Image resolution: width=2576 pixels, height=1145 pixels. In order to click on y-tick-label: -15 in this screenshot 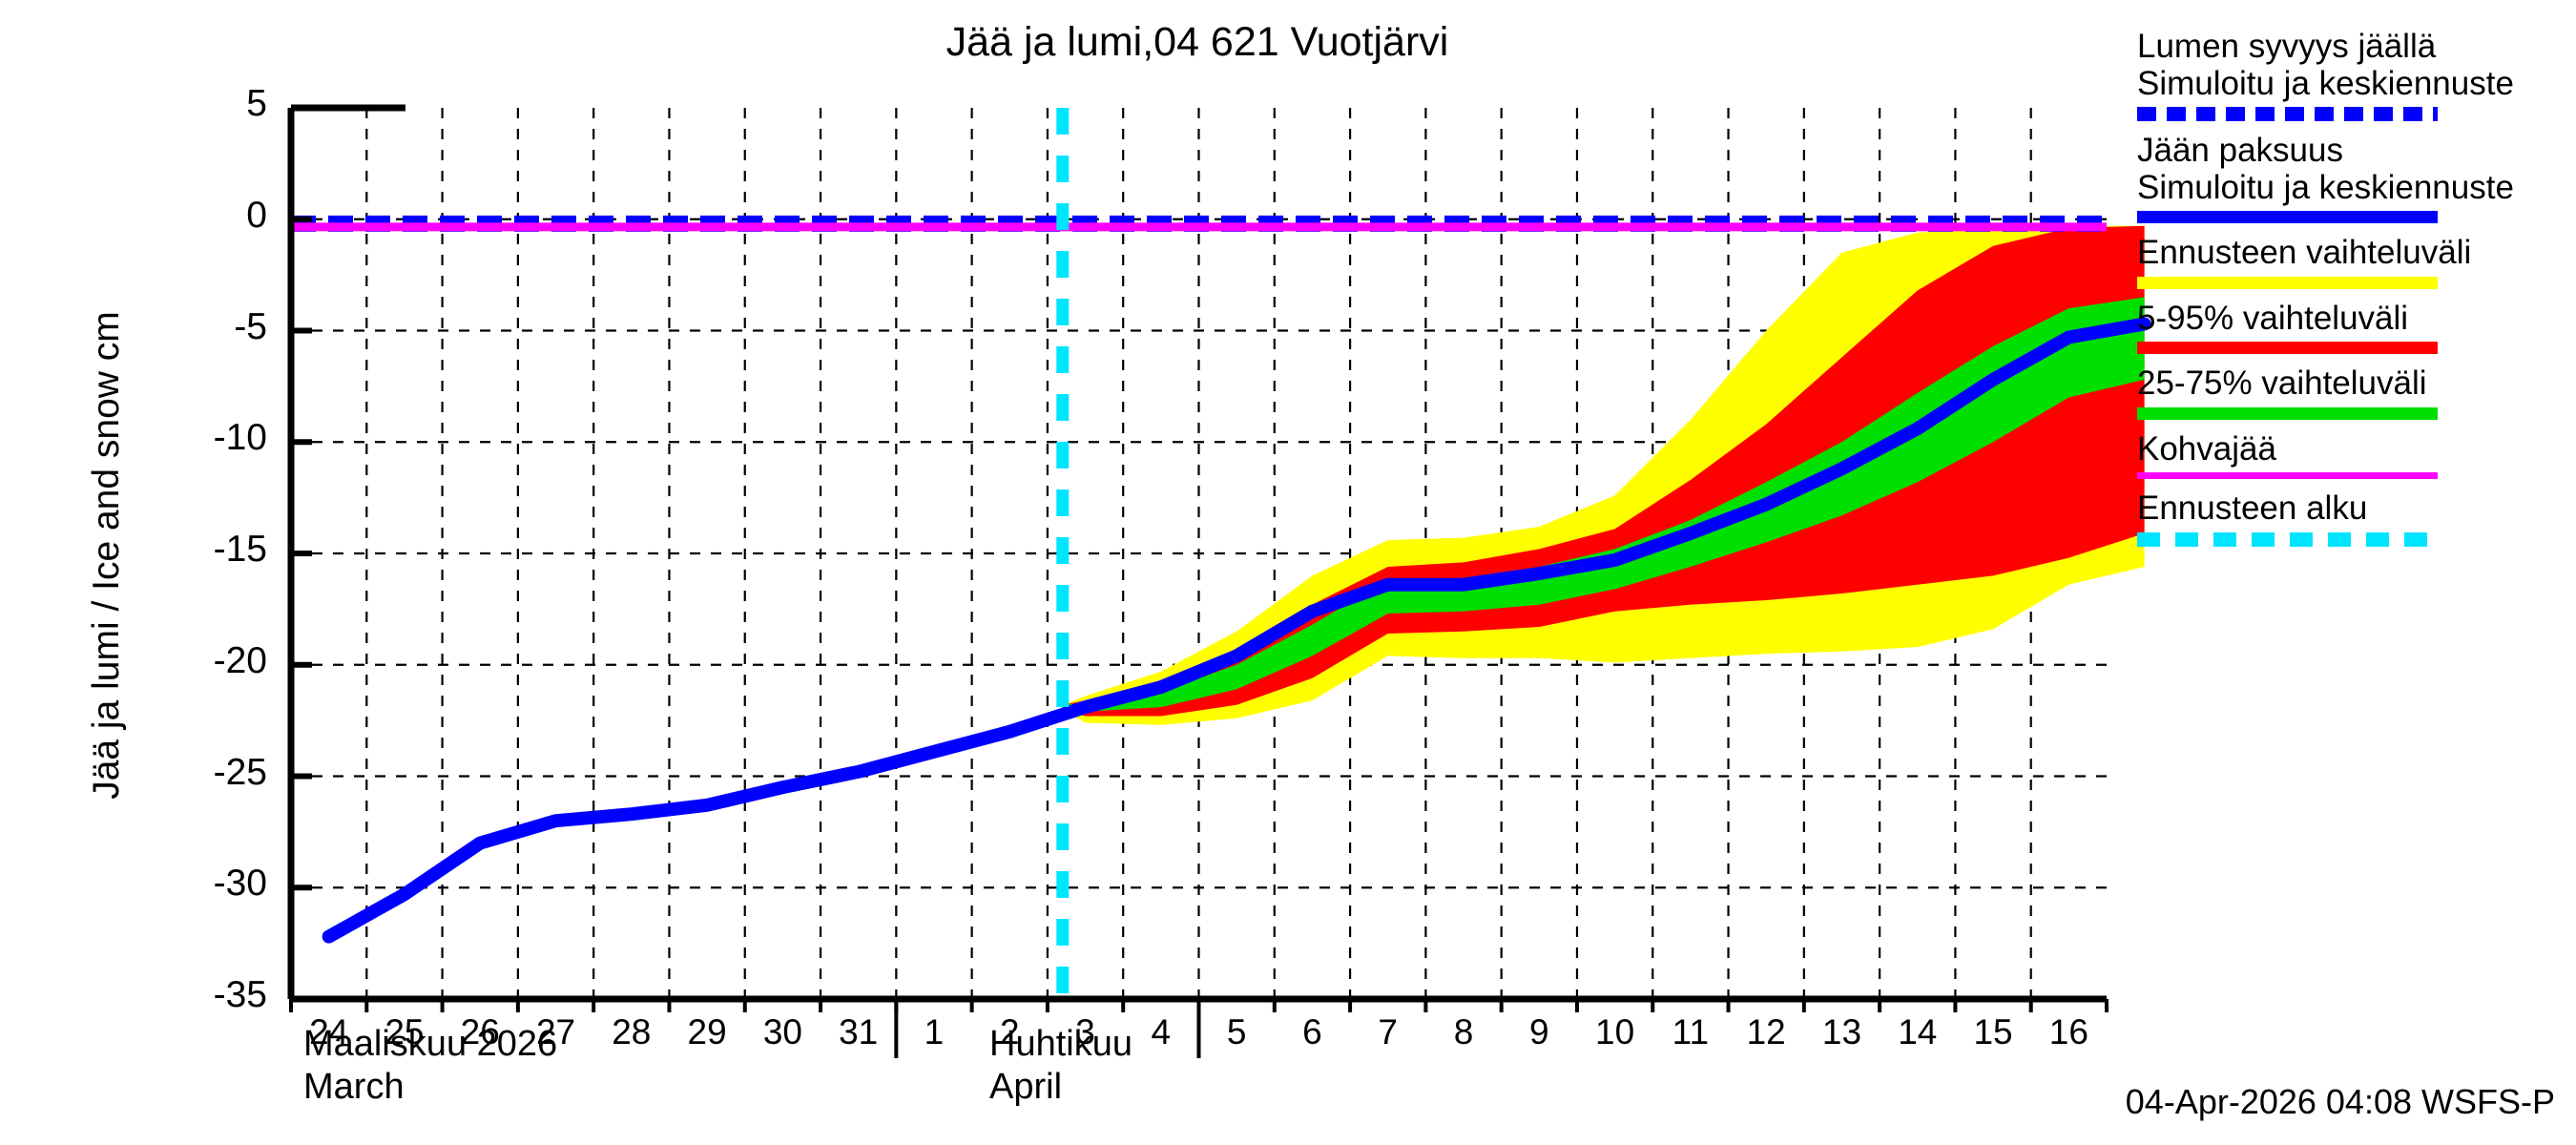, I will do `click(240, 549)`.